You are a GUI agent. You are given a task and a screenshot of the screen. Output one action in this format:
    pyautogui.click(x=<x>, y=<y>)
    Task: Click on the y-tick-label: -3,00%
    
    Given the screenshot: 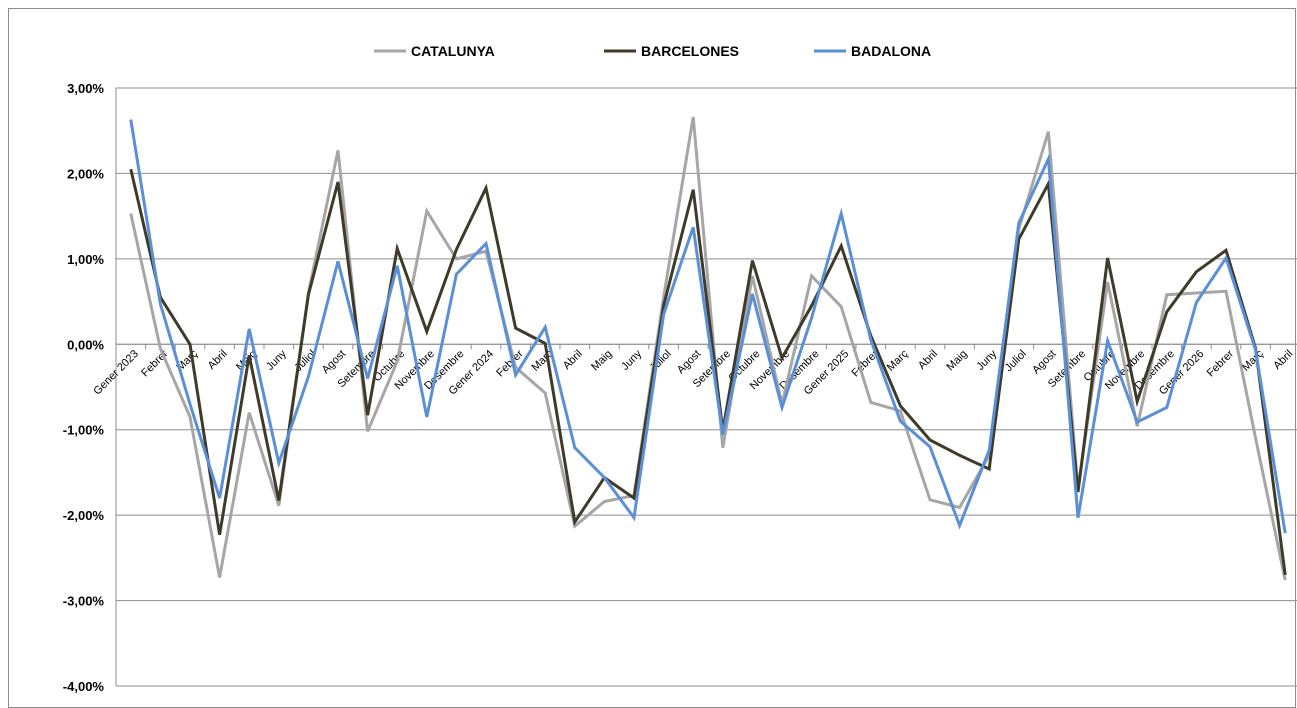 What is the action you would take?
    pyautogui.click(x=84, y=601)
    